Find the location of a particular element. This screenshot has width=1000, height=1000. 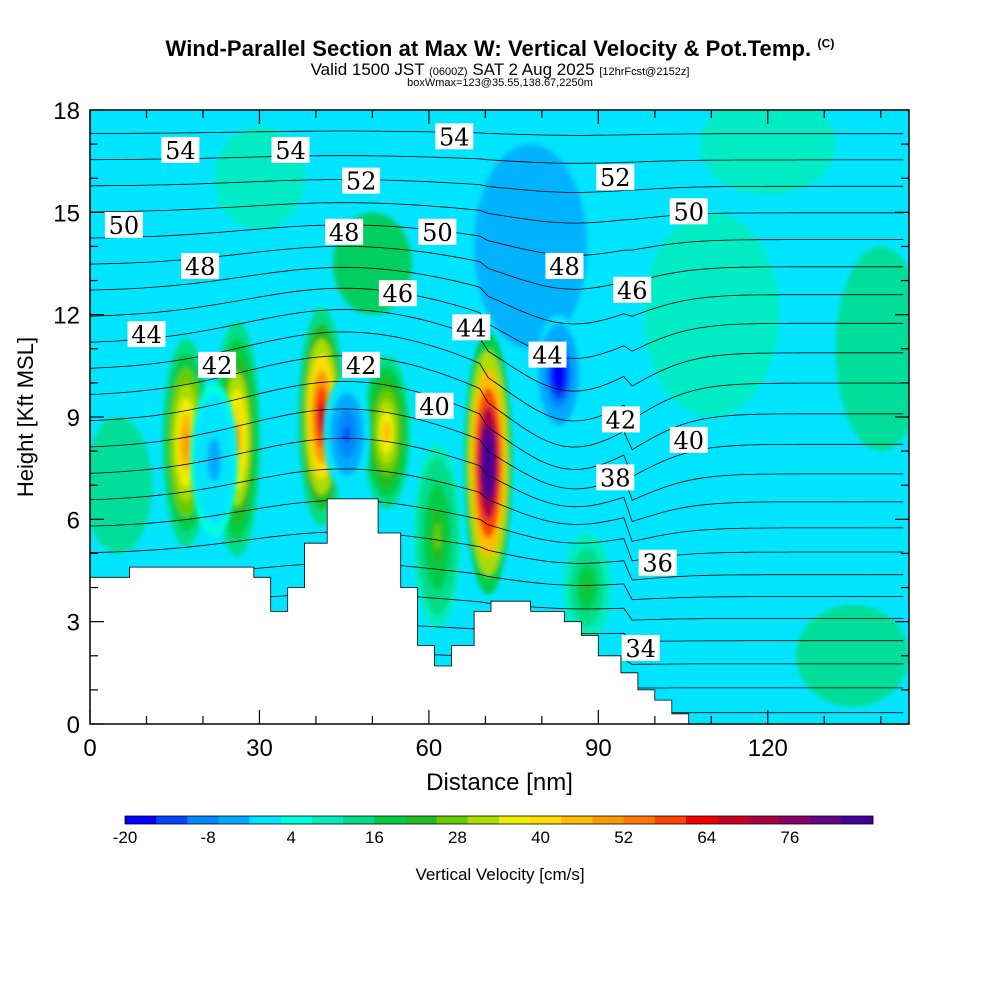

theta-label-9: 48 is located at coordinates (344, 232).